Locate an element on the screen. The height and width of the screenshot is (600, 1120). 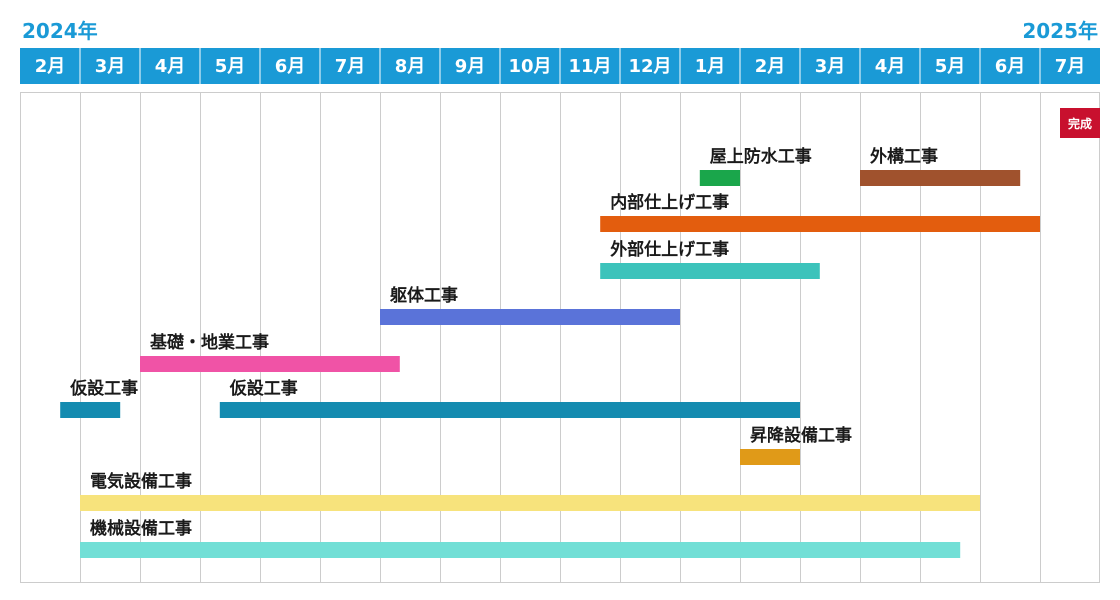
task-label: 躯体工事 is located at coordinates (423, 295).